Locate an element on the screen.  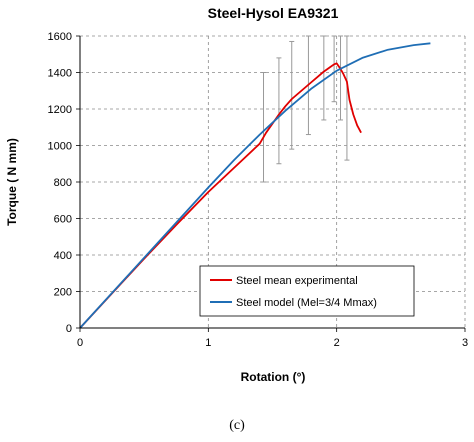
x-tick-label-0: 0 is located at coordinates (80, 343).